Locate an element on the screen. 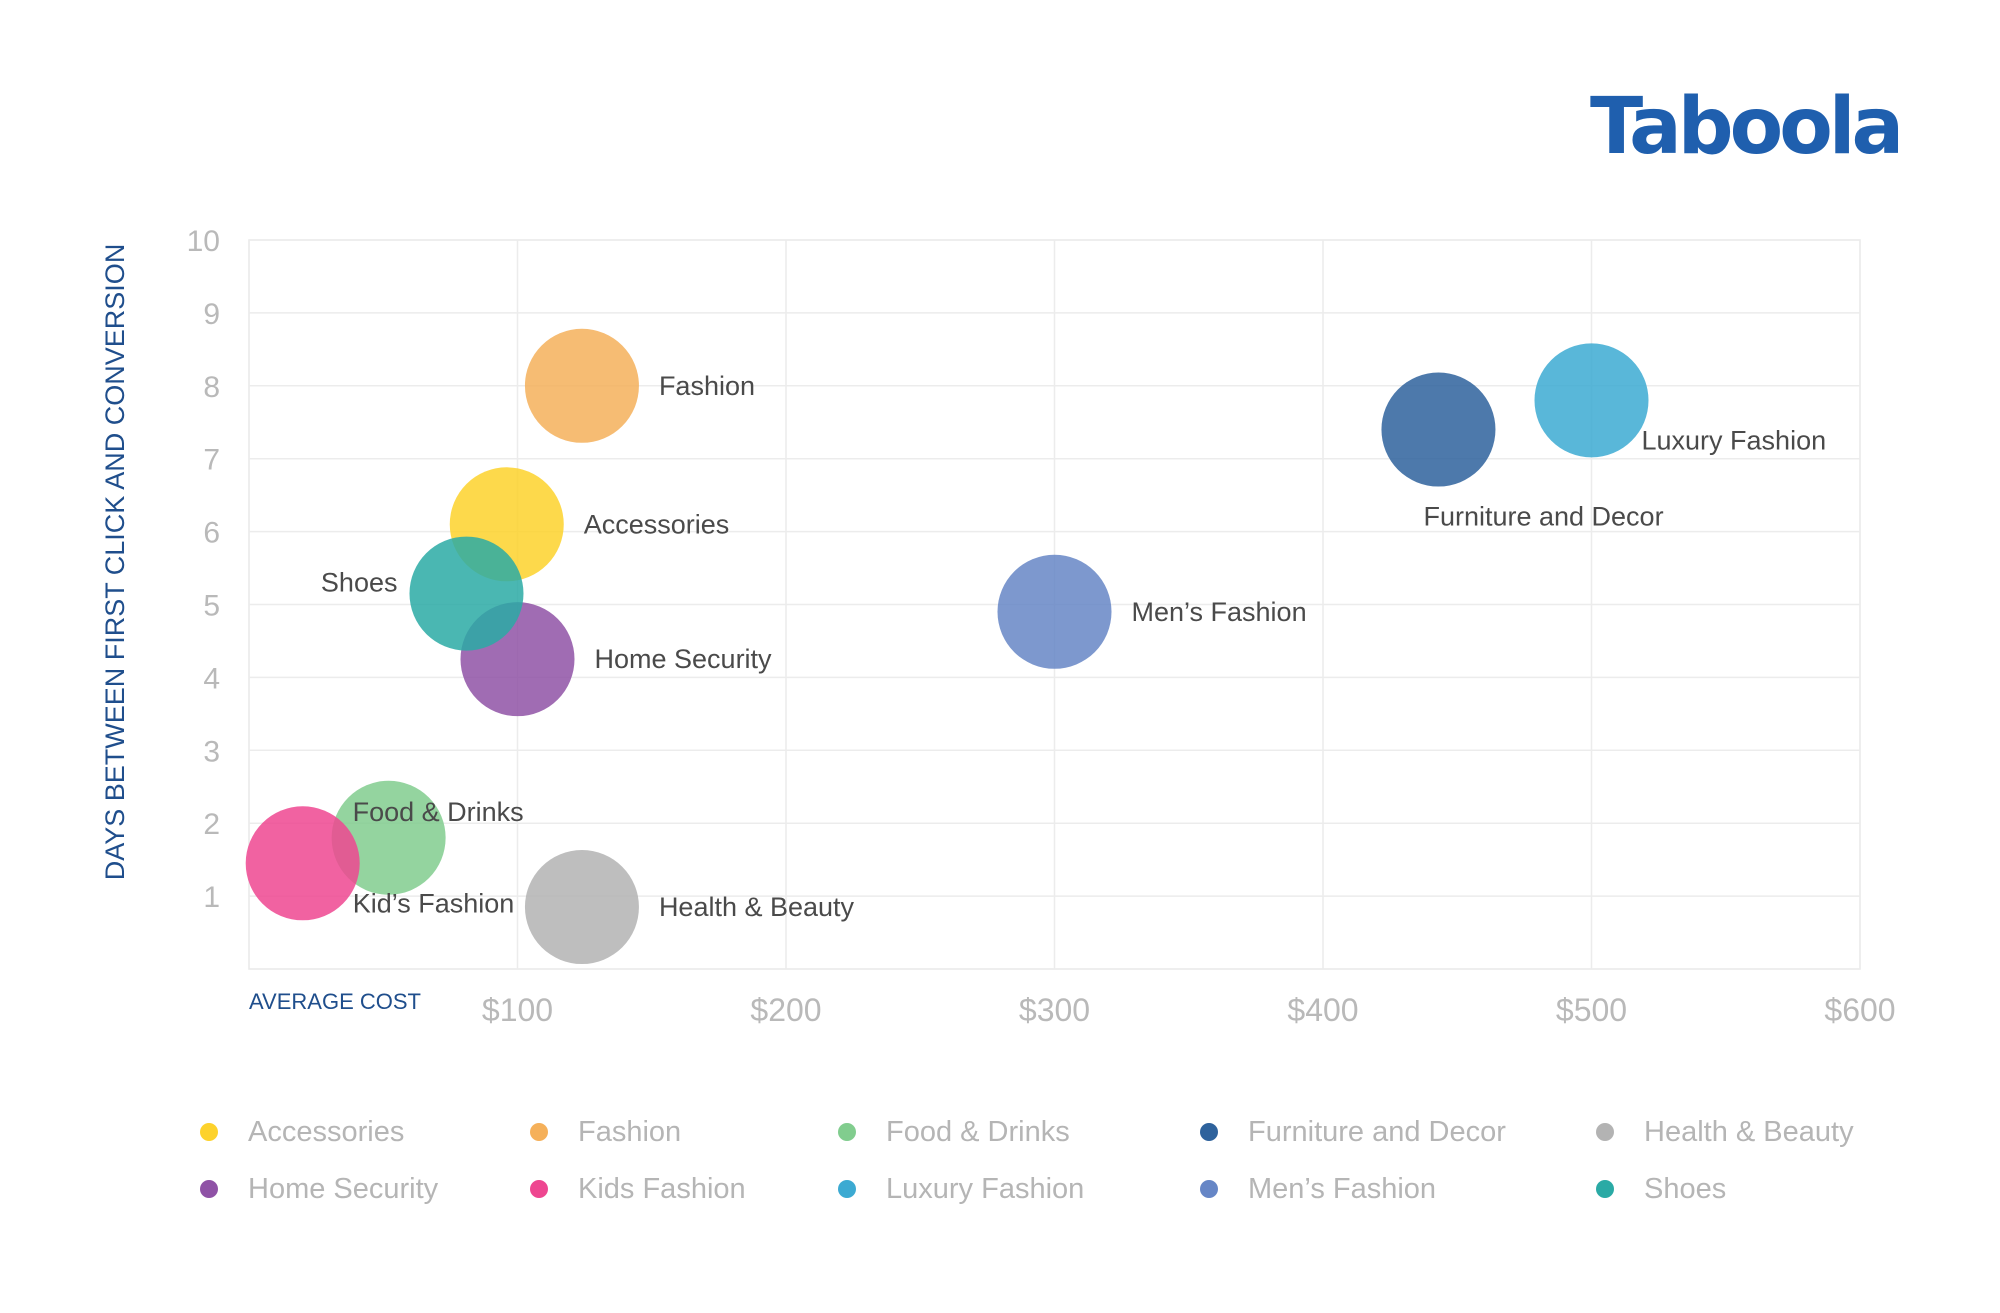  y-tick-label: 8 is located at coordinates (211, 387).